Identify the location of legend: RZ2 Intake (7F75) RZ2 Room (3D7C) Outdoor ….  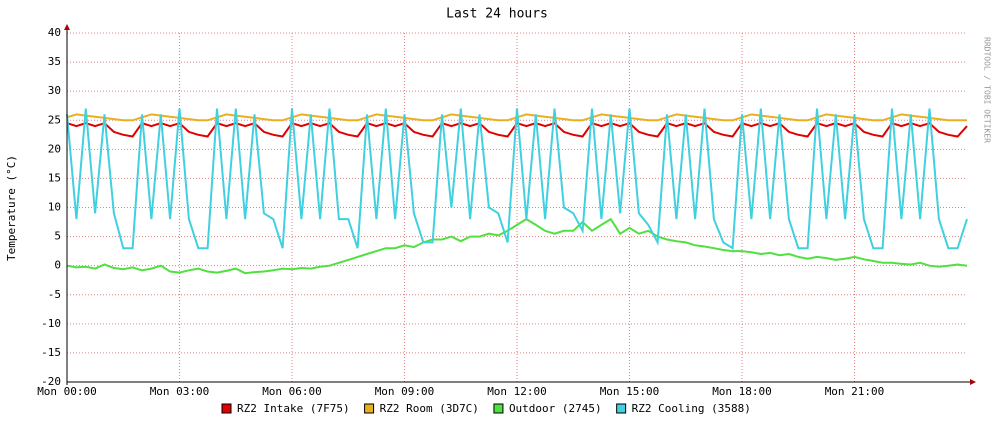
(486, 408).